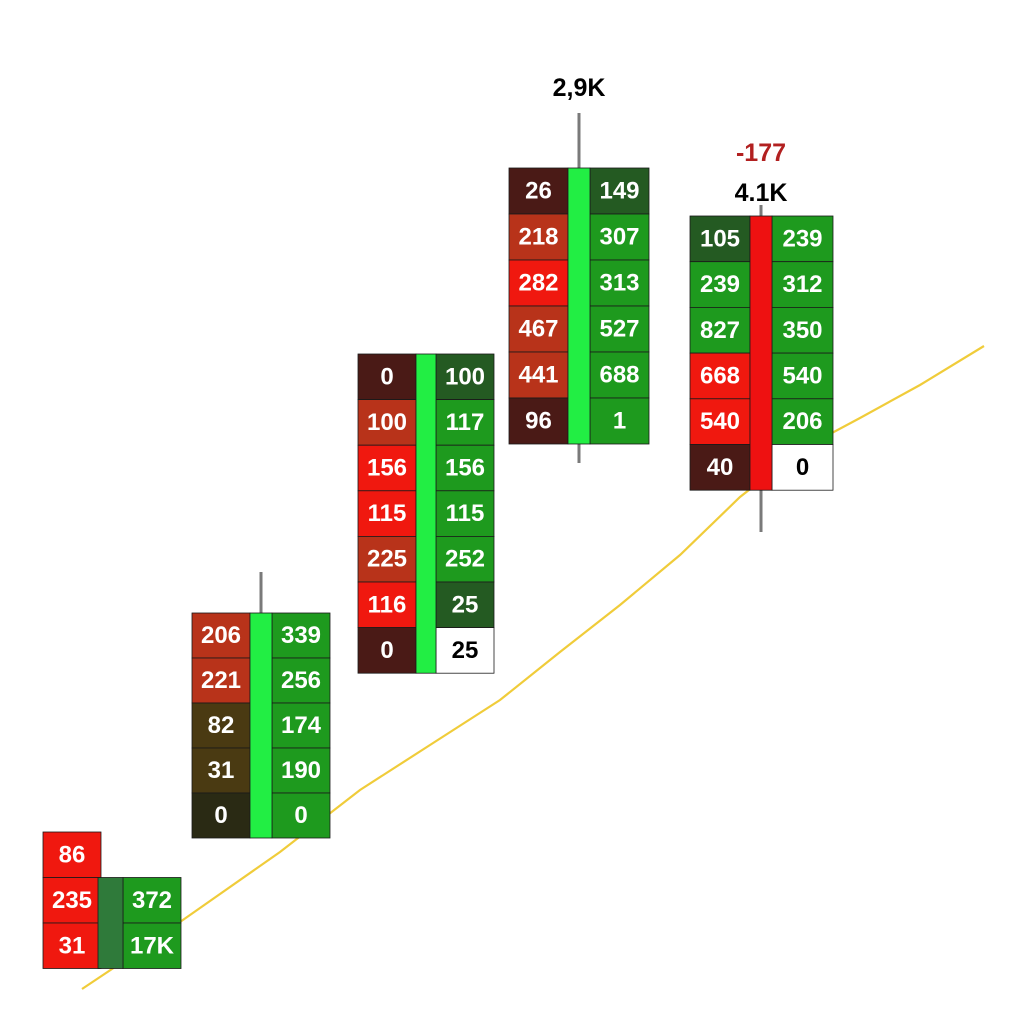 The height and width of the screenshot is (1024, 1024). I want to click on bid-value: 82, so click(221, 725).